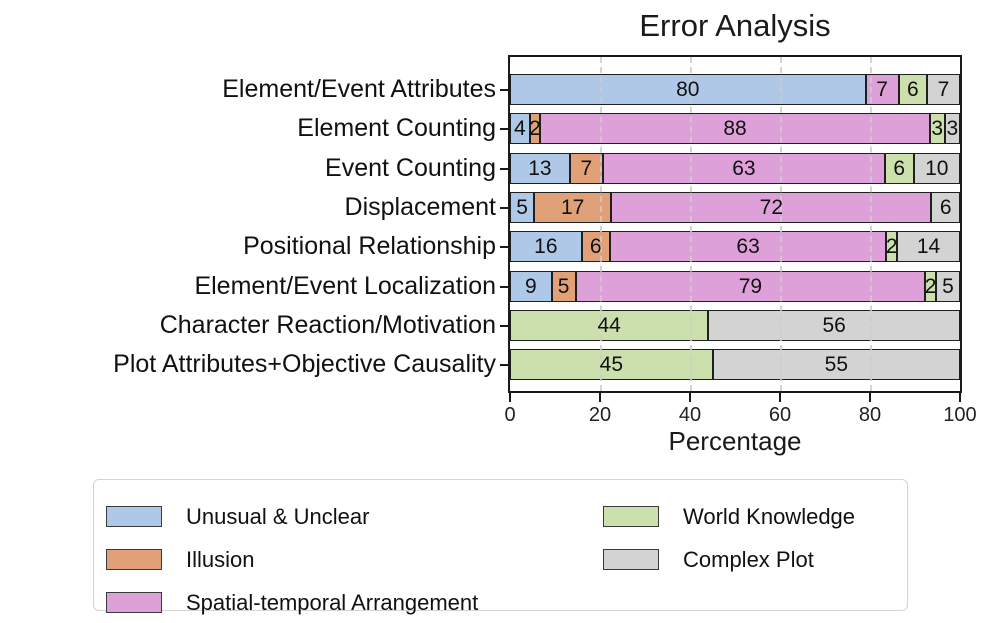 The height and width of the screenshot is (623, 990). Describe the element at coordinates (332, 602) in the screenshot. I see `legend-label: Spatial-temporal Arrangement` at that location.